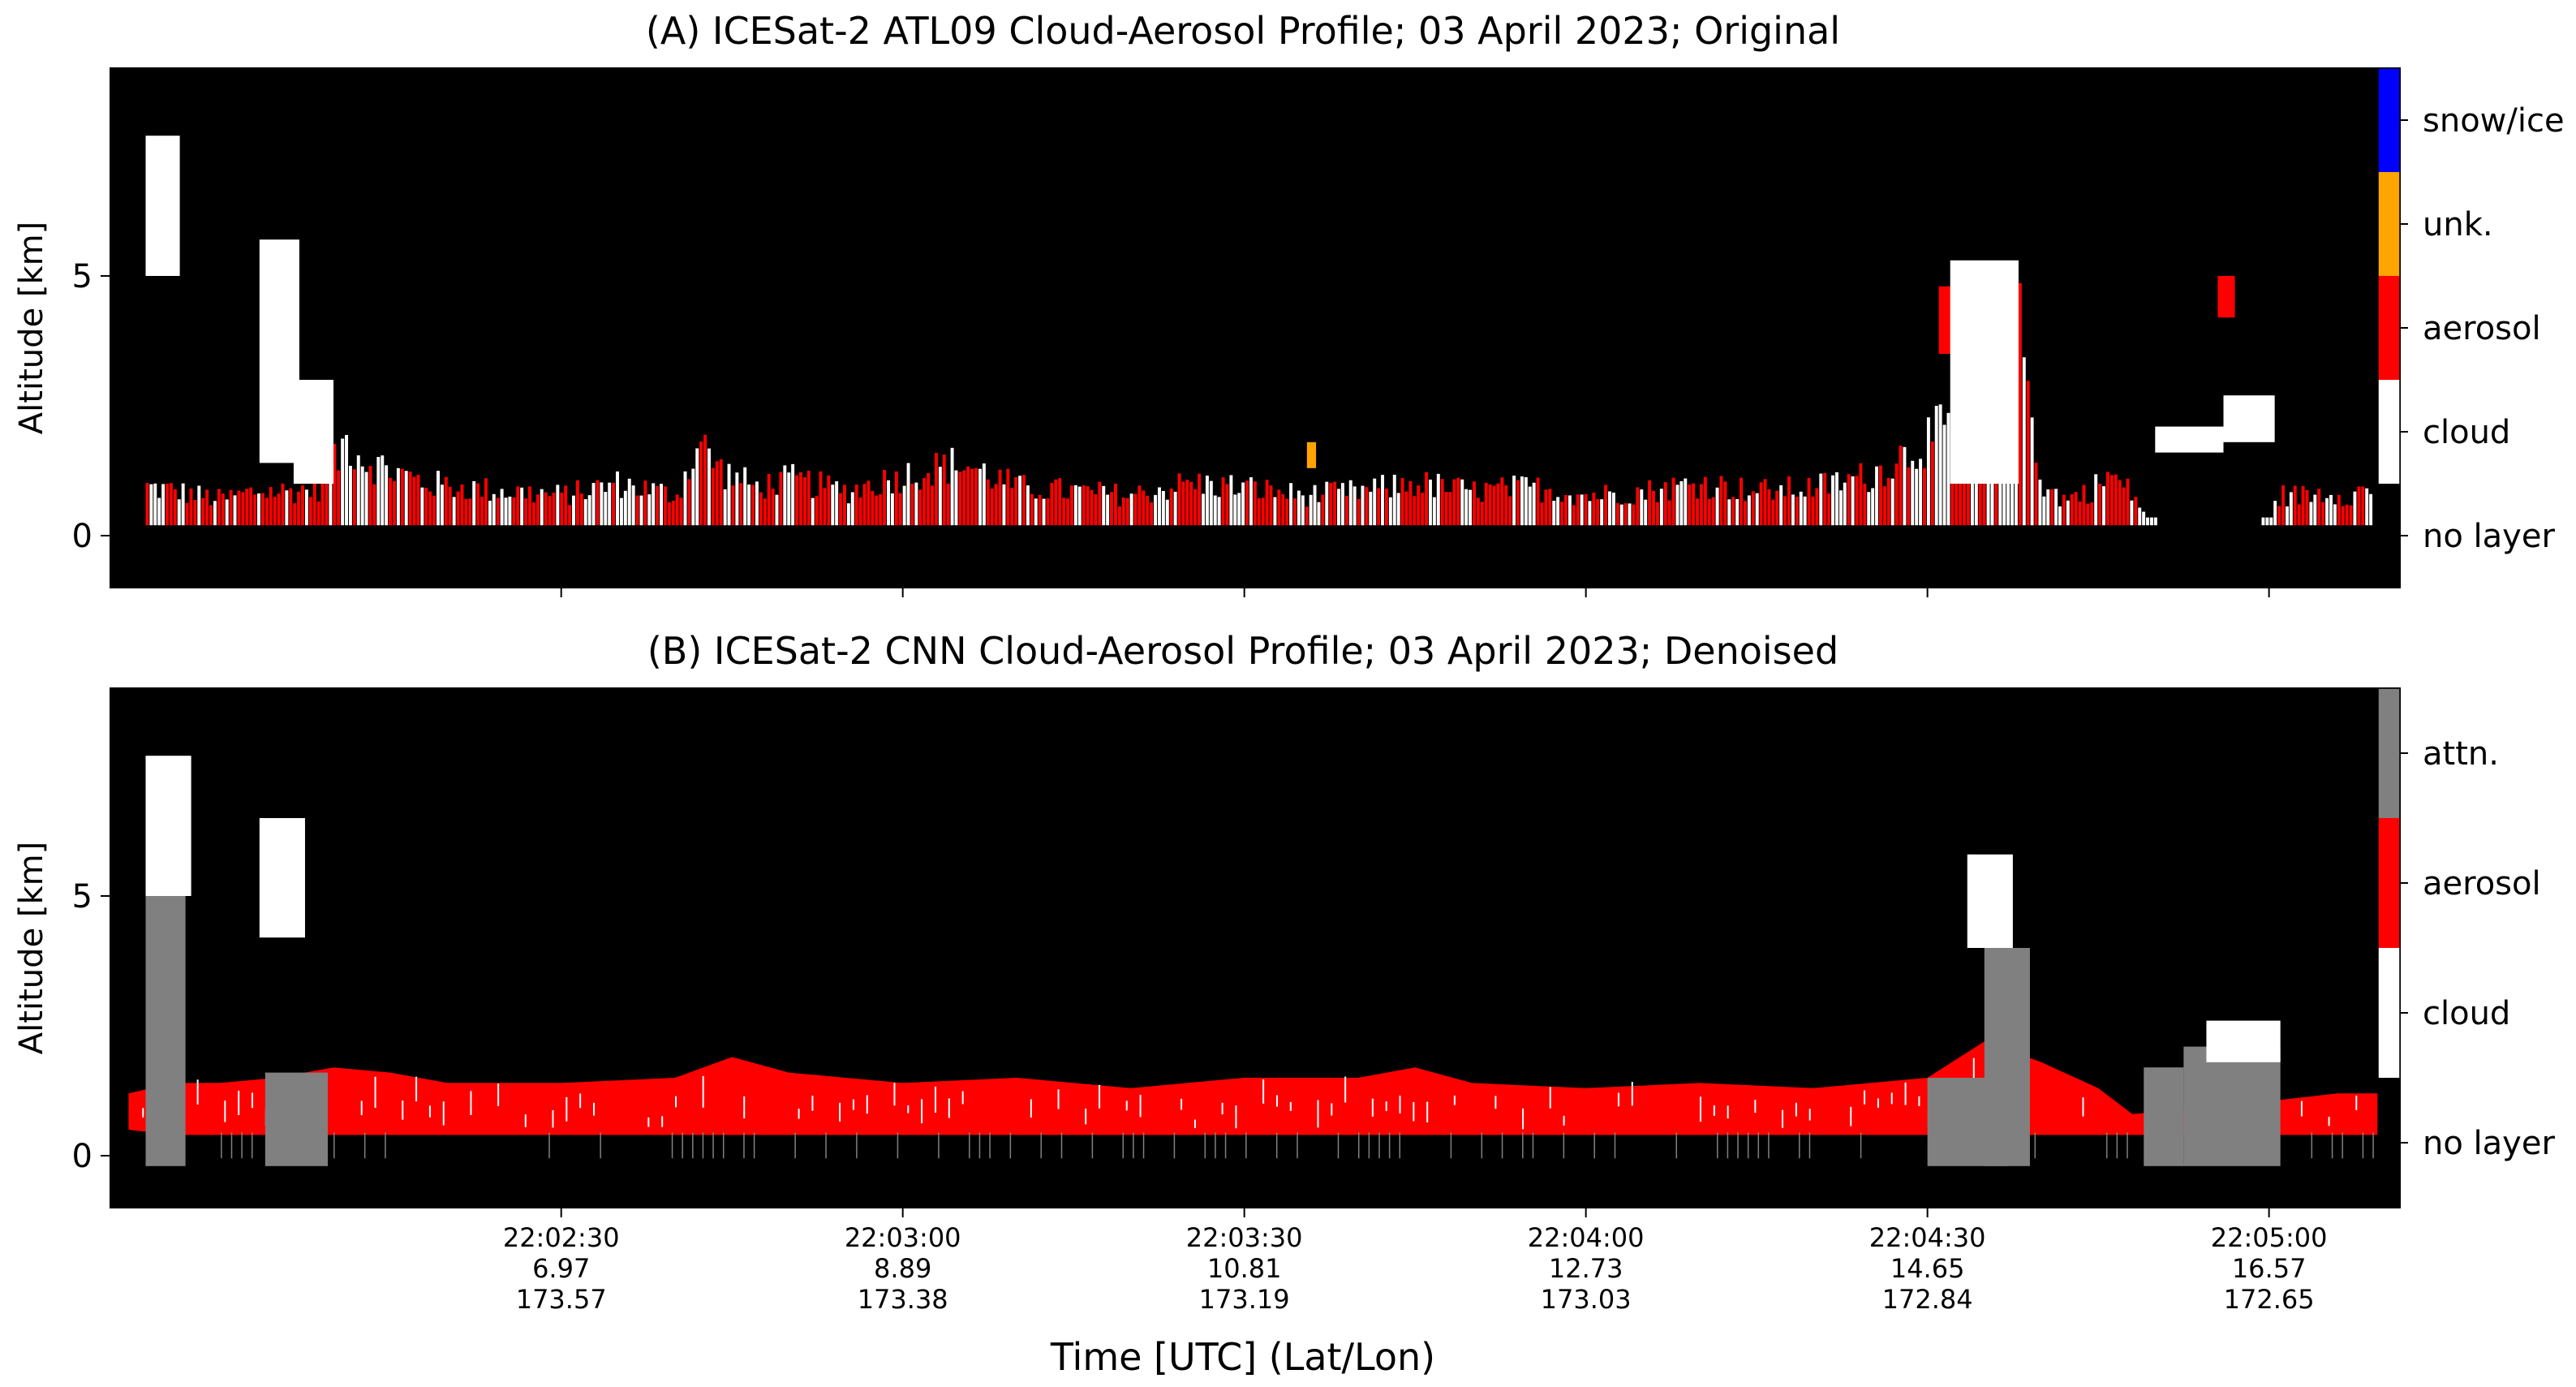 This screenshot has width=2576, height=1387. Describe the element at coordinates (1244, 1237) in the screenshot. I see `x-tick-label: 22:03:30` at that location.